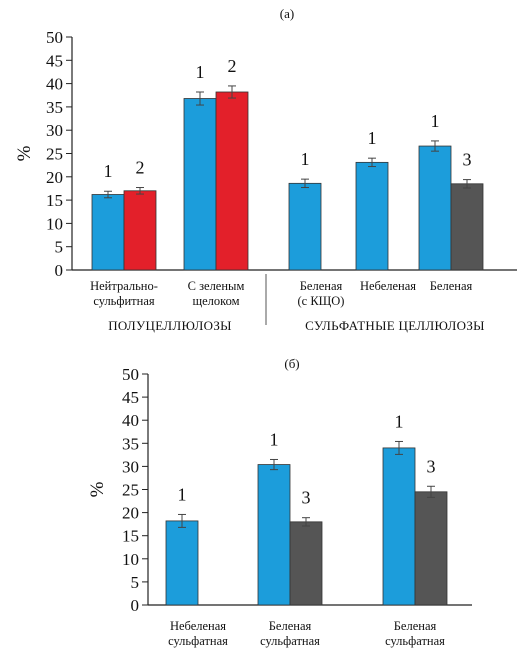  I want to click on bar-group: 1 Беленая(с КЩО), so click(316, 228).